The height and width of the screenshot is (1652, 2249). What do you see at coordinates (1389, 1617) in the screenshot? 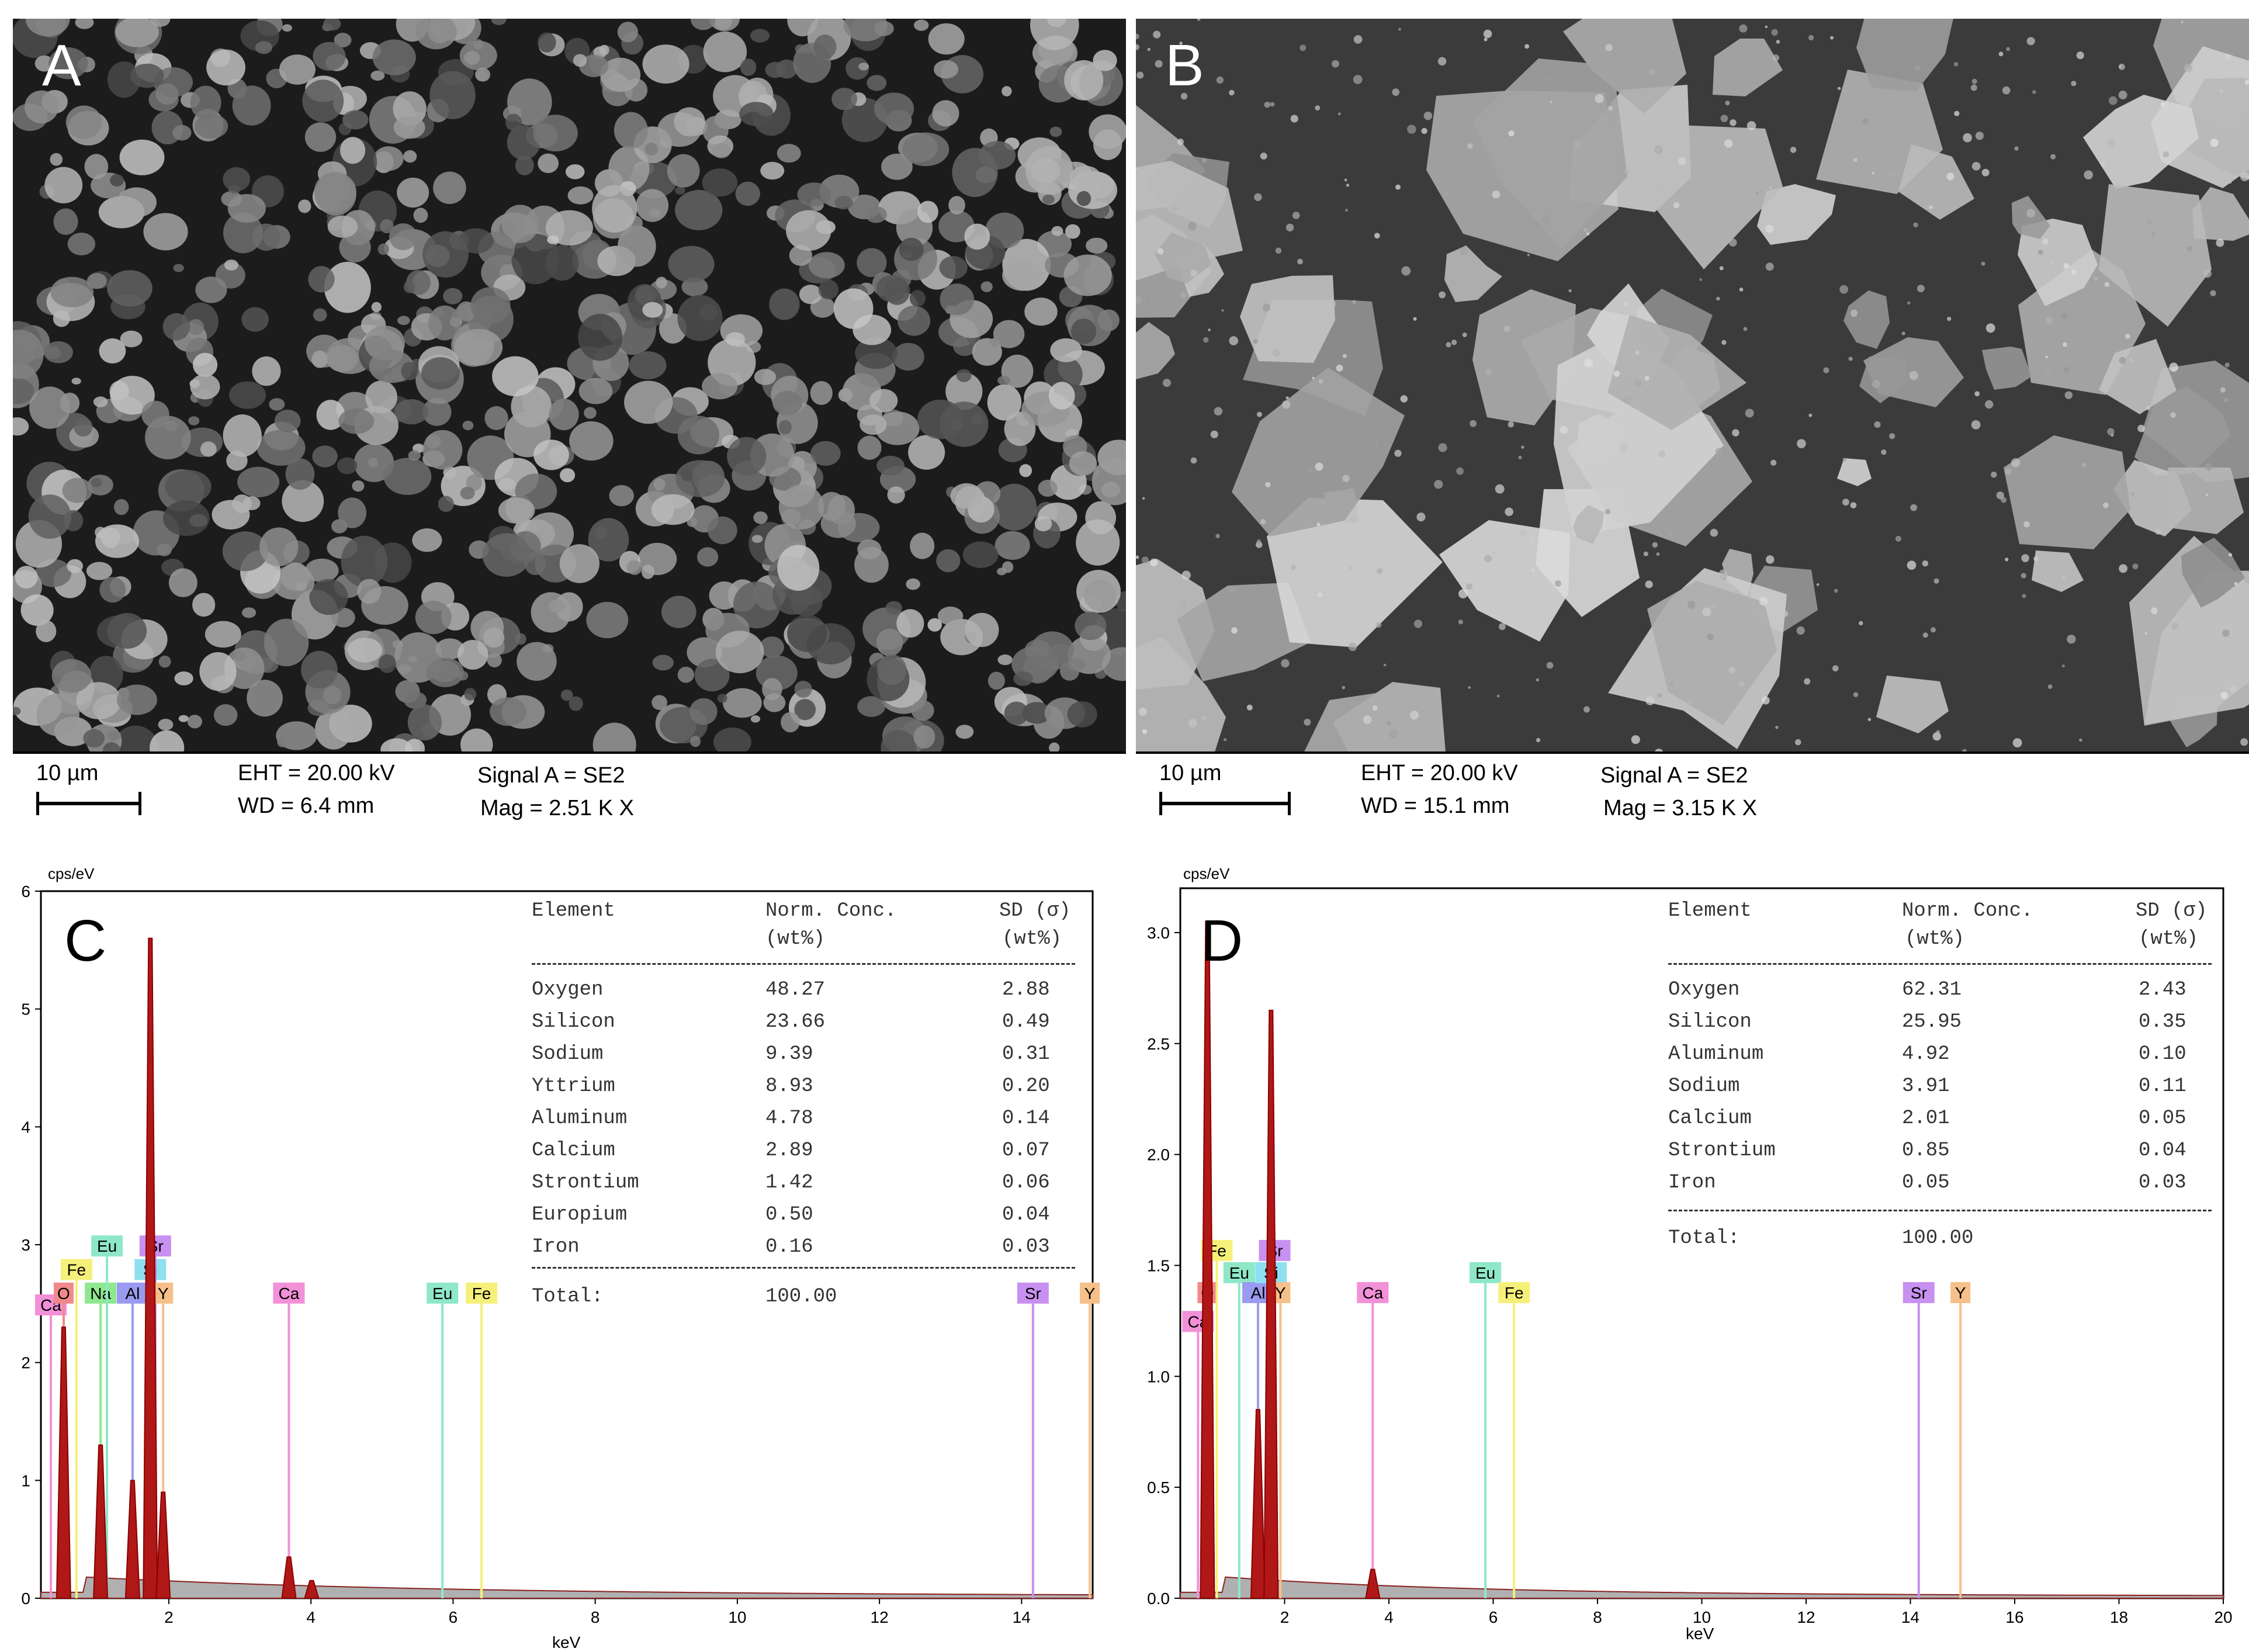
I see `x-tick-label: 4` at bounding box center [1389, 1617].